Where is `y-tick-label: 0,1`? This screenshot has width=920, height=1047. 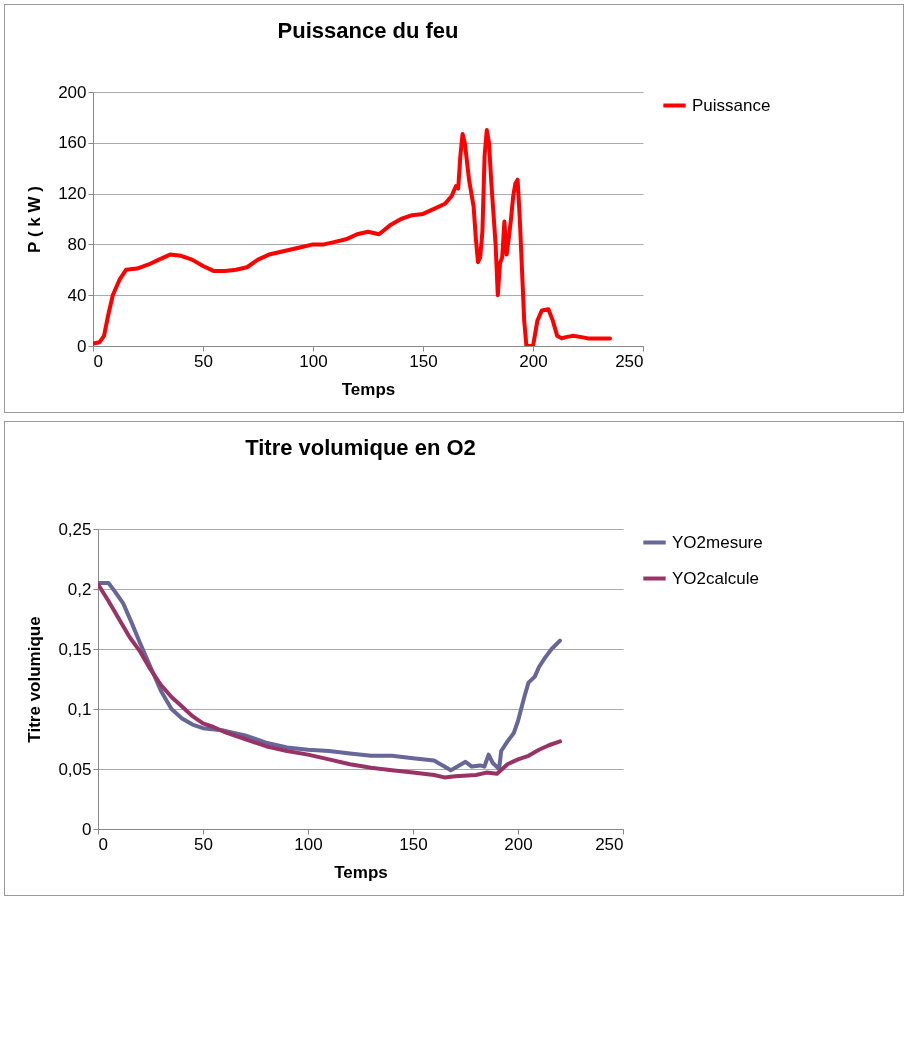
y-tick-label: 0,1 is located at coordinates (79, 709).